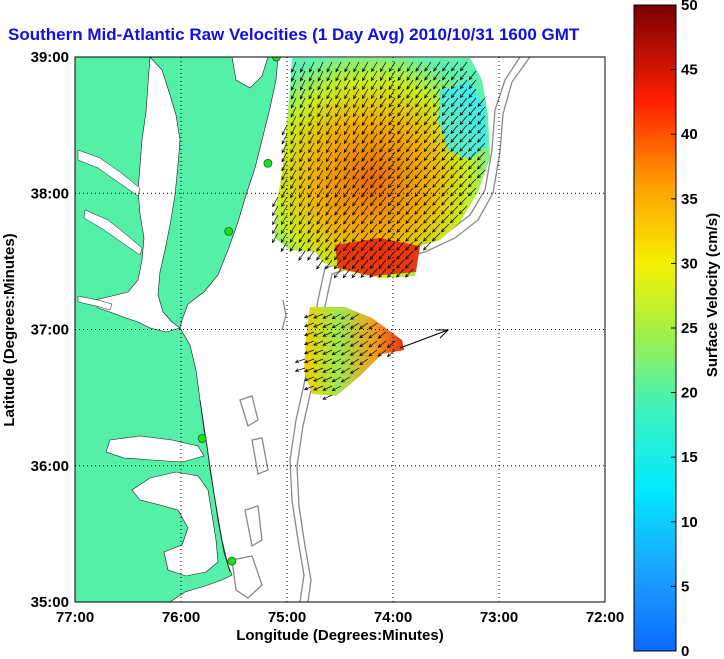  I want to click on colorbar-ticks: 0 5 10 15 20 25 30 35 40 45 50, so click(684, 329).